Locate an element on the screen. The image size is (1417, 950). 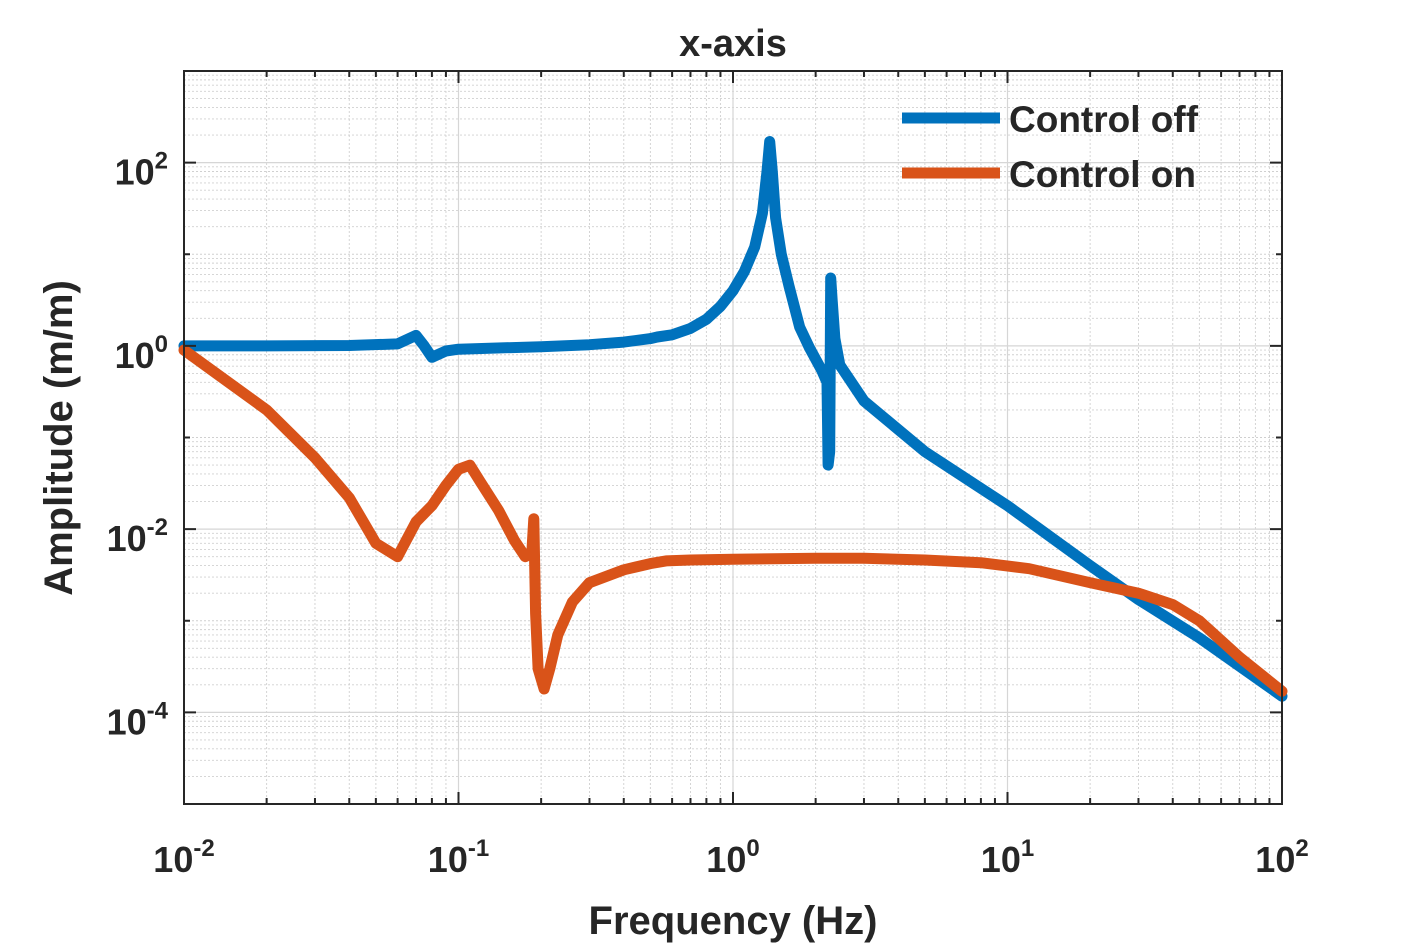
x-tick-label: 10⁻² is located at coordinates (183, 857).